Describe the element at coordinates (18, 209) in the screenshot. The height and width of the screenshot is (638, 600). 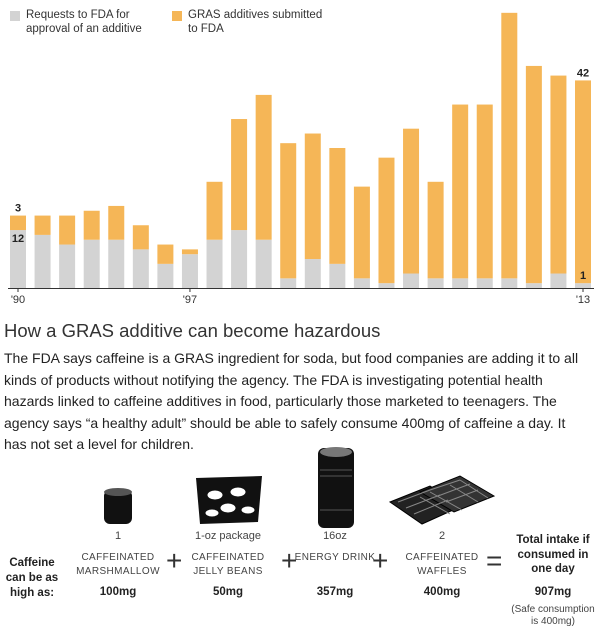
I see `data-label: 3` at that location.